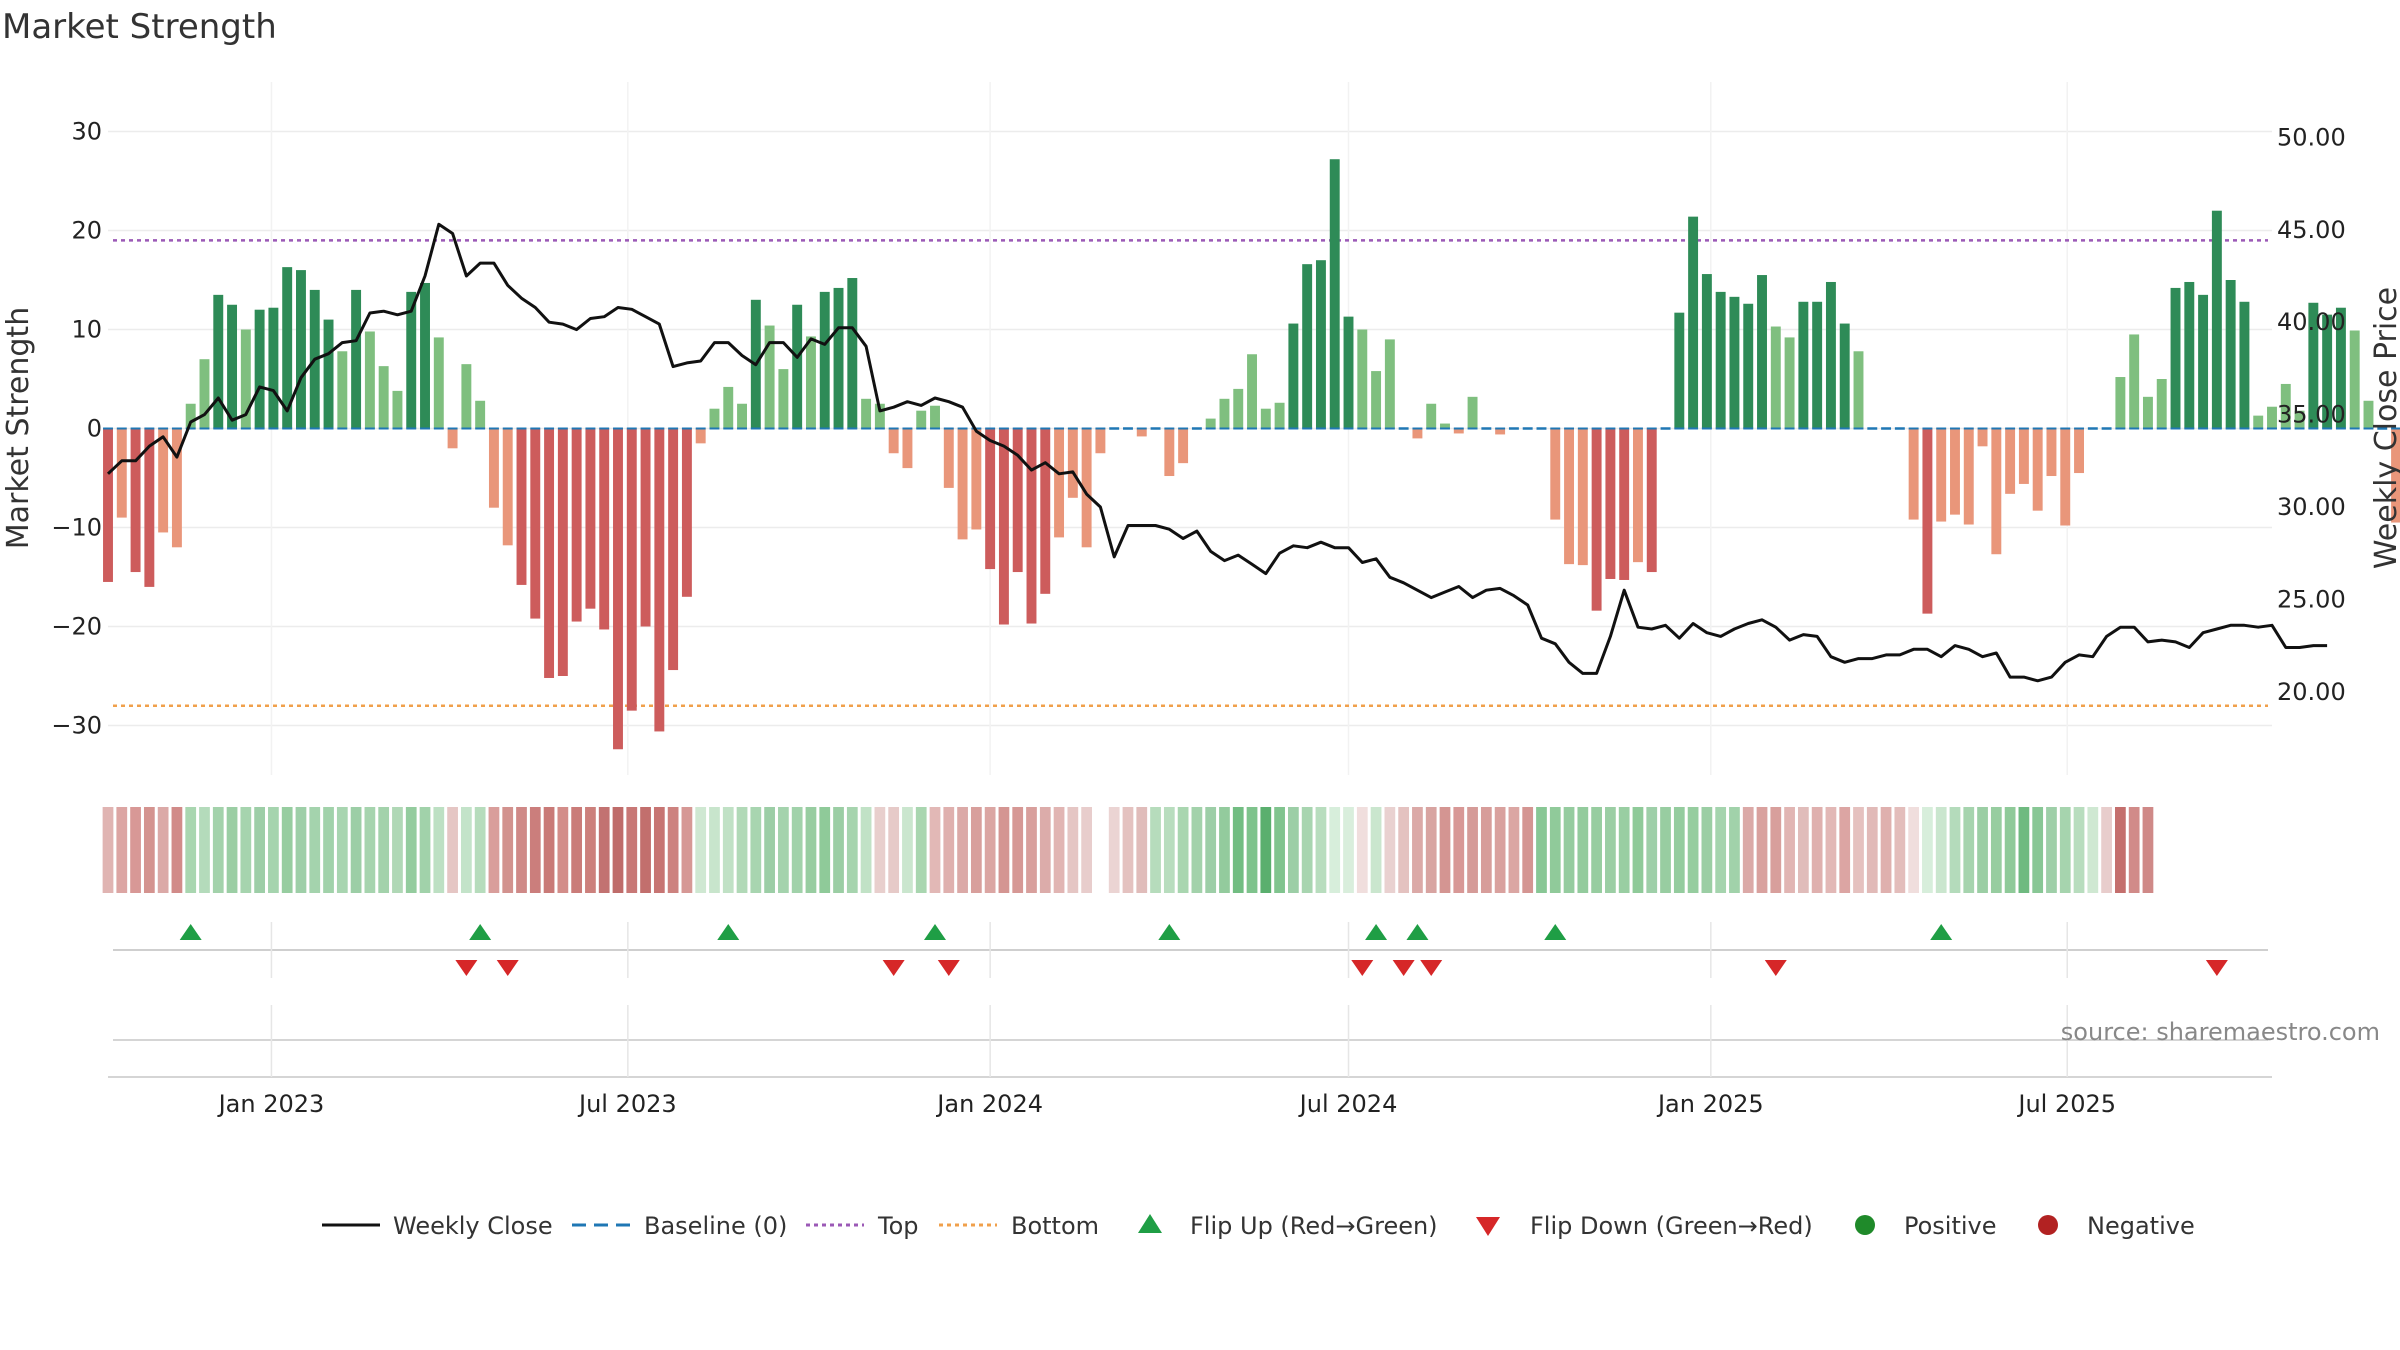  I want to click on source-text: source: sharemaestro.com, so click(2220, 1032).